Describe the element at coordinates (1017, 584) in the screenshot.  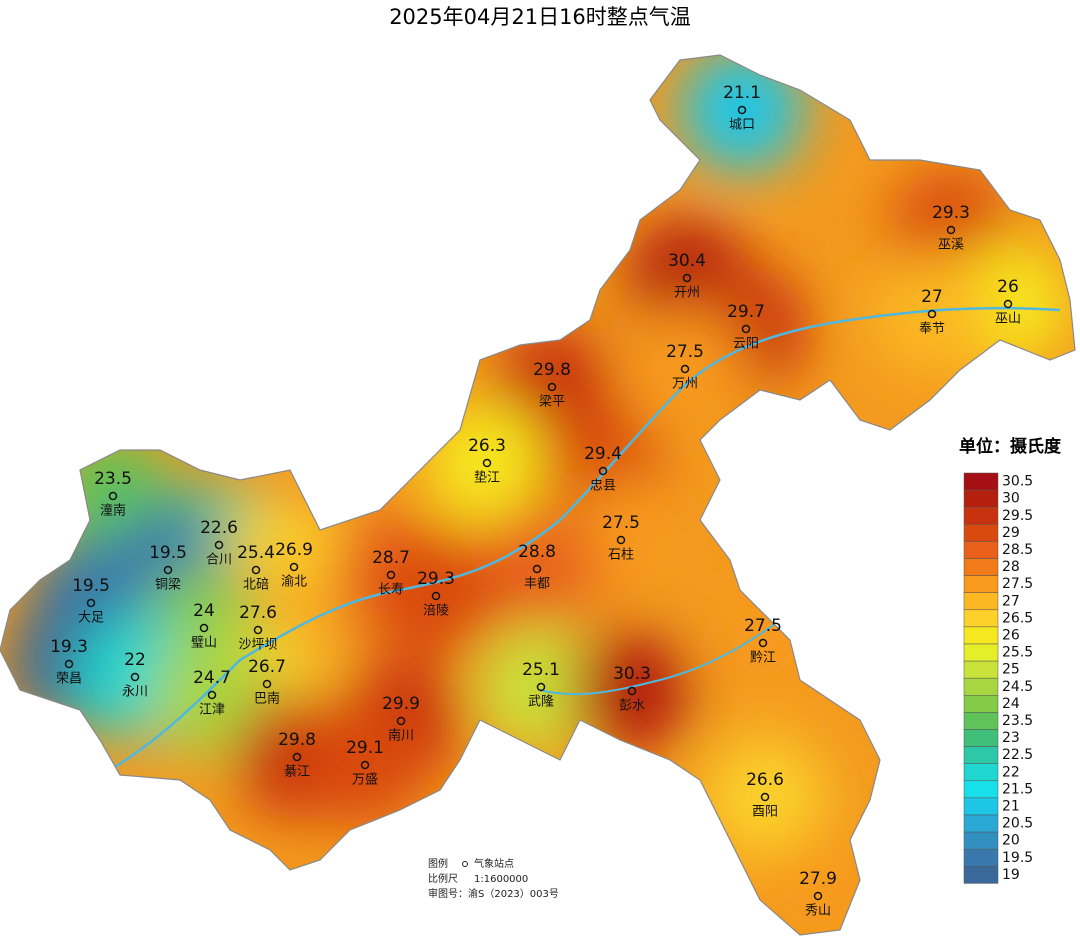
I see `legend-label: 27.5` at that location.